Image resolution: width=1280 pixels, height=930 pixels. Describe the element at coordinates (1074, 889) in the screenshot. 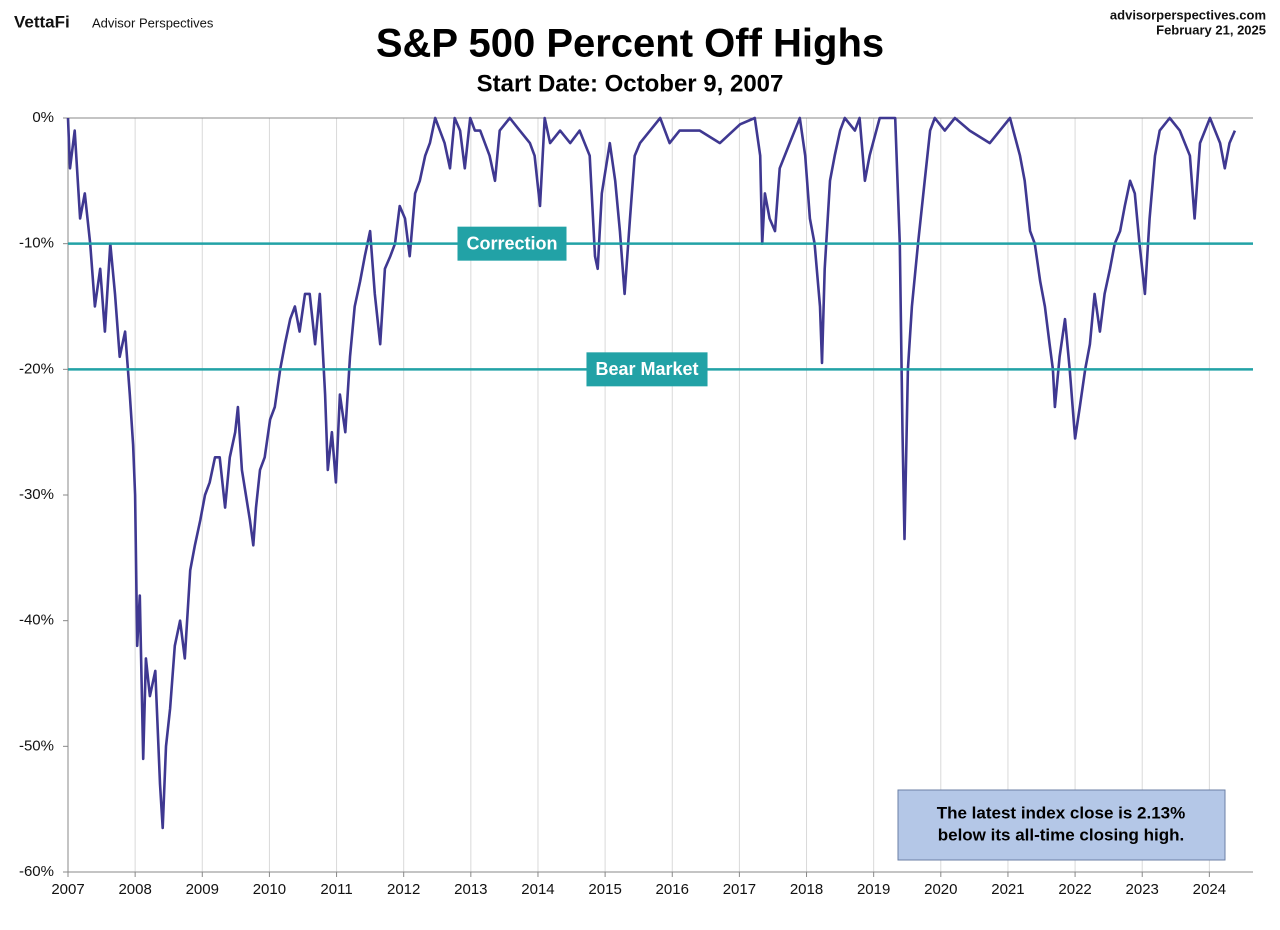

I see `x-tick-label: 2022` at that location.